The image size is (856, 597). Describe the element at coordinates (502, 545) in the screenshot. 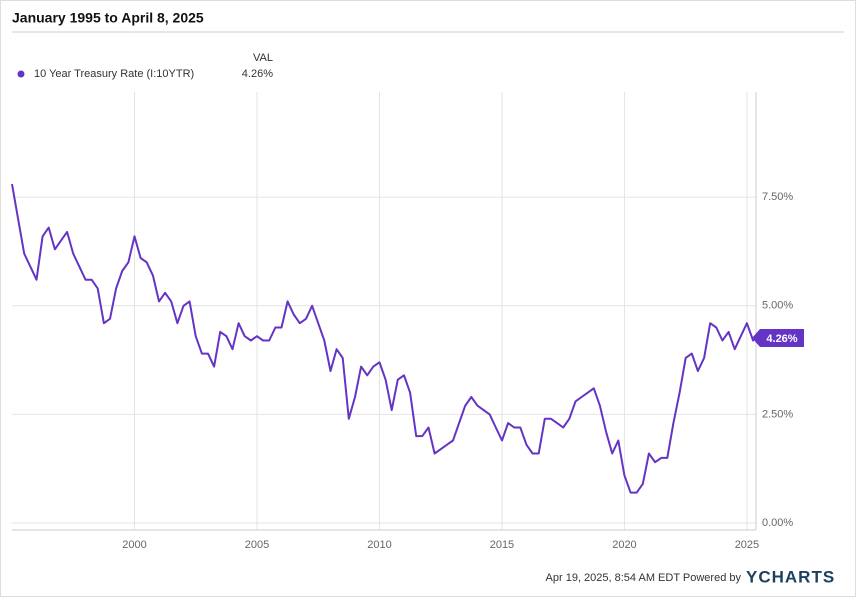

I see `x-tick-label: 2015` at that location.